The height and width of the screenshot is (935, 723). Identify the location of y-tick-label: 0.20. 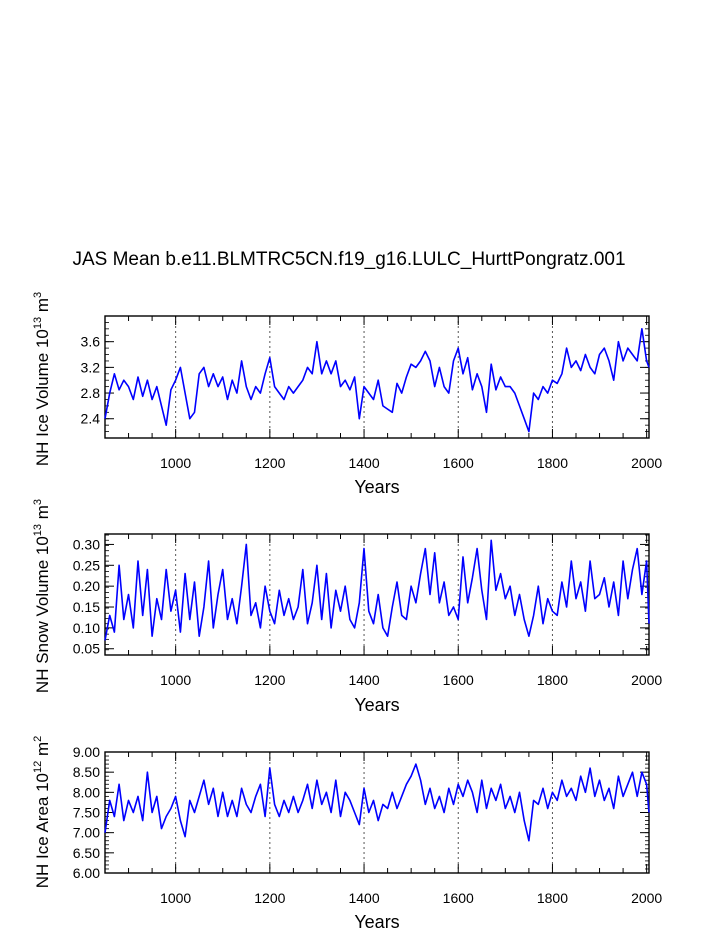
(86, 586).